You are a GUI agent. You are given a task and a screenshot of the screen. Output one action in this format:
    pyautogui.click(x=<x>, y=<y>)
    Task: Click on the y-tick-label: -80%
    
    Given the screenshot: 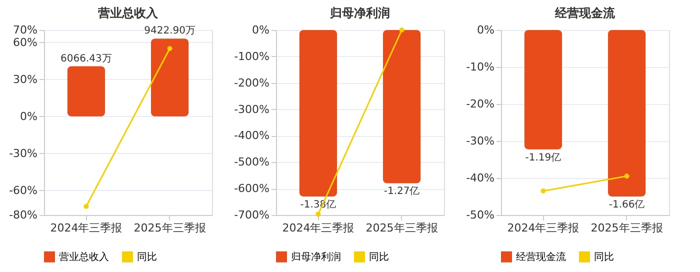 What is the action you would take?
    pyautogui.click(x=23, y=215)
    